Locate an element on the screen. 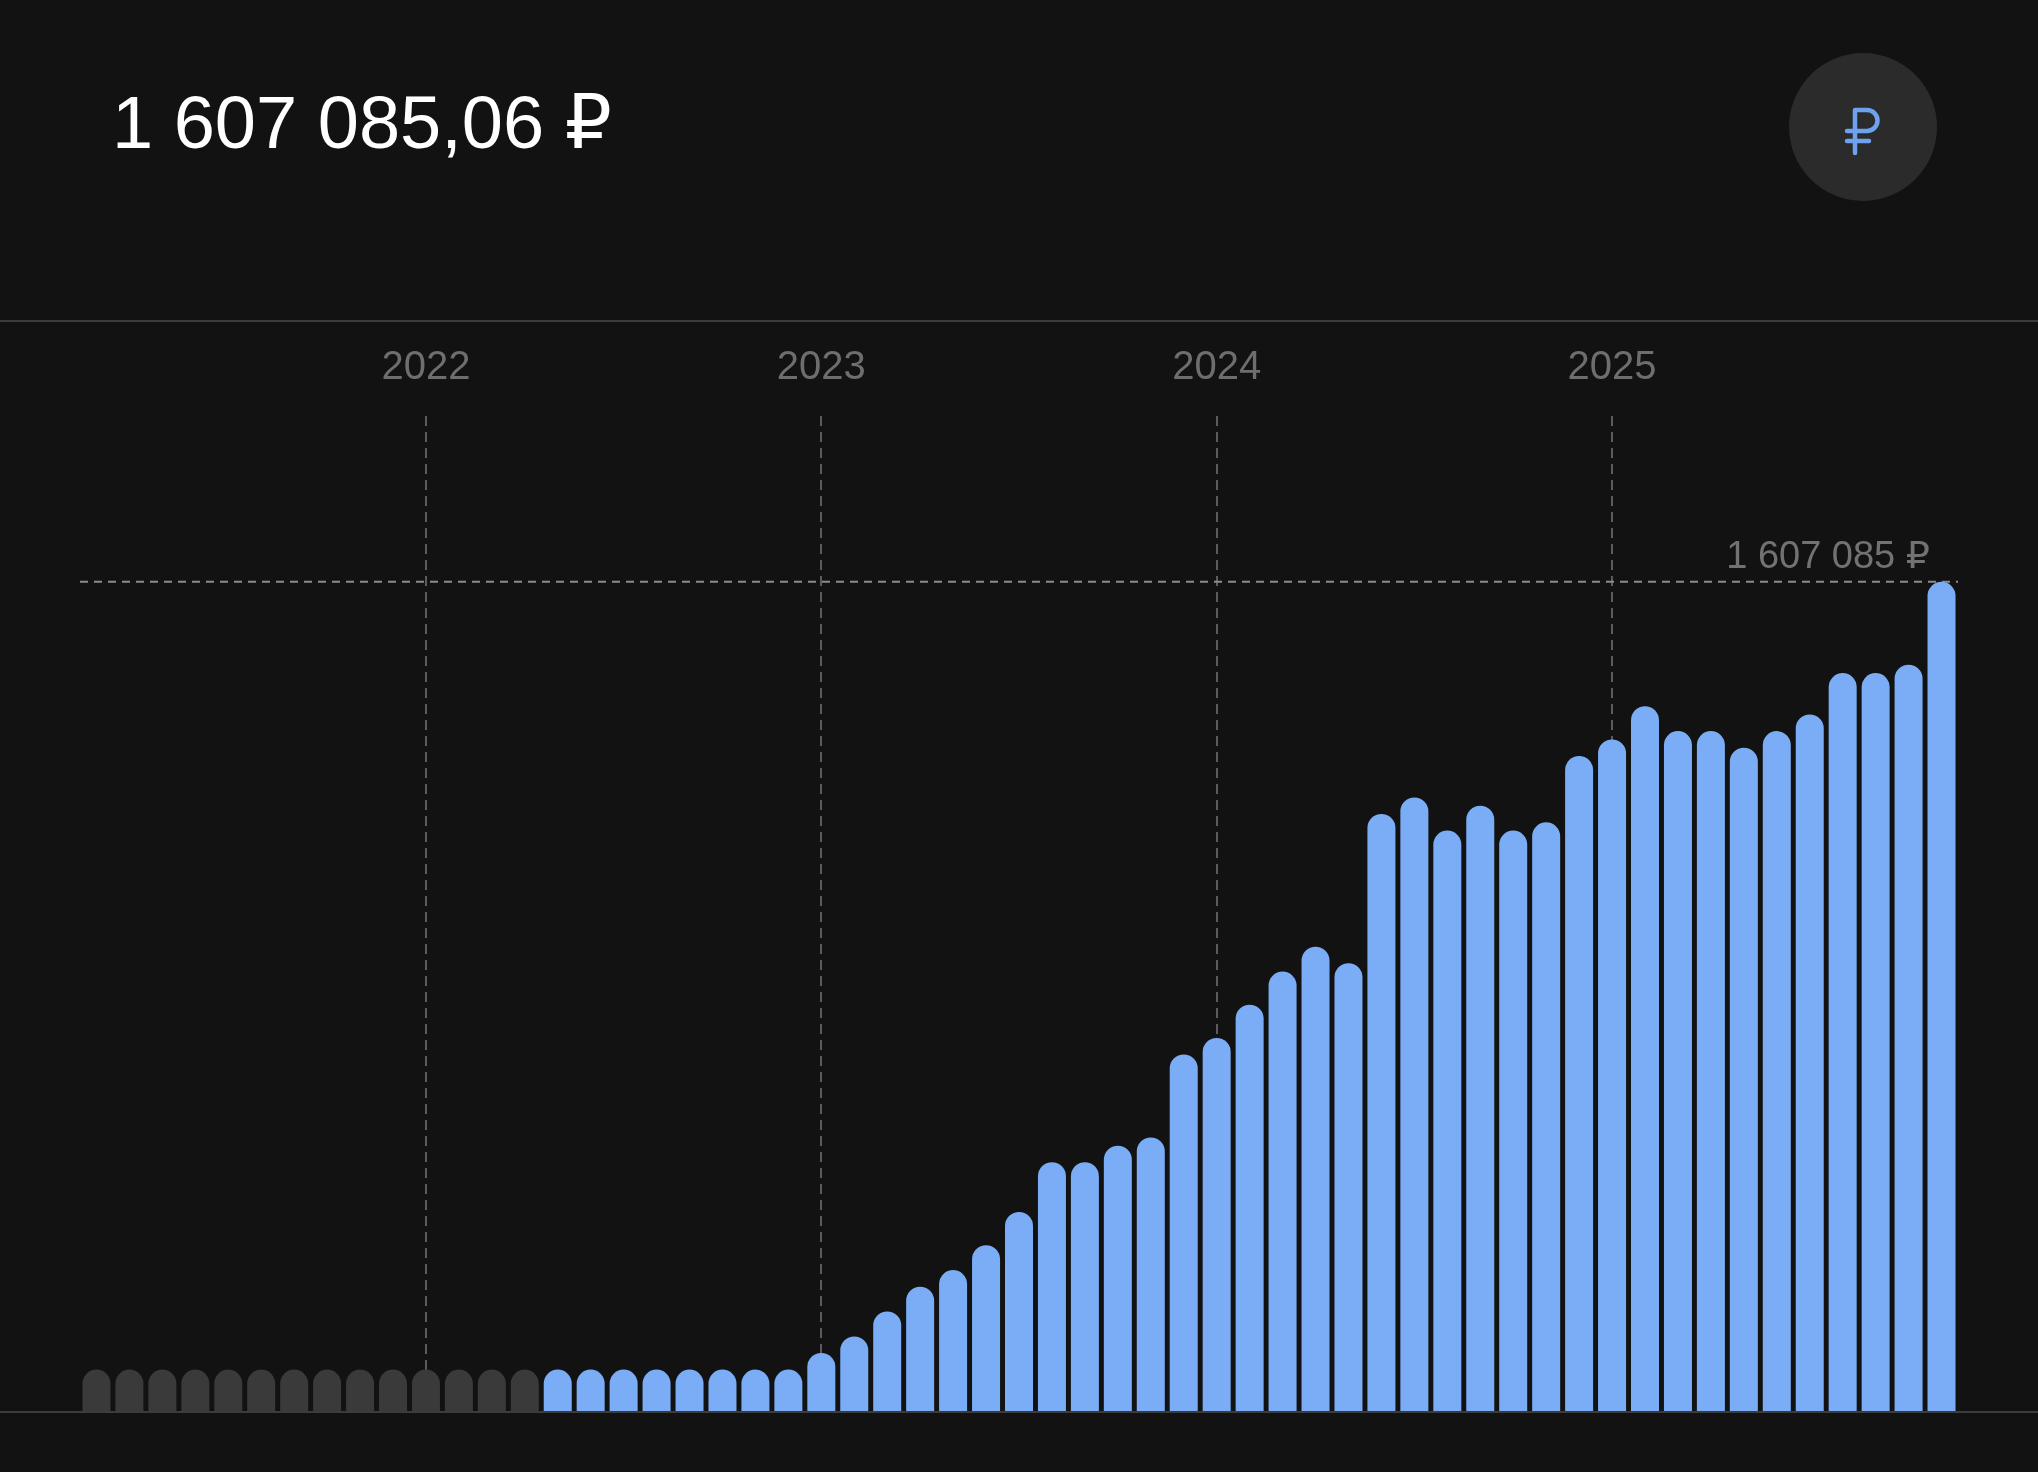 The image size is (2038, 1472). chart-title: 1 607 085,06 ₽ is located at coordinates (362, 122).